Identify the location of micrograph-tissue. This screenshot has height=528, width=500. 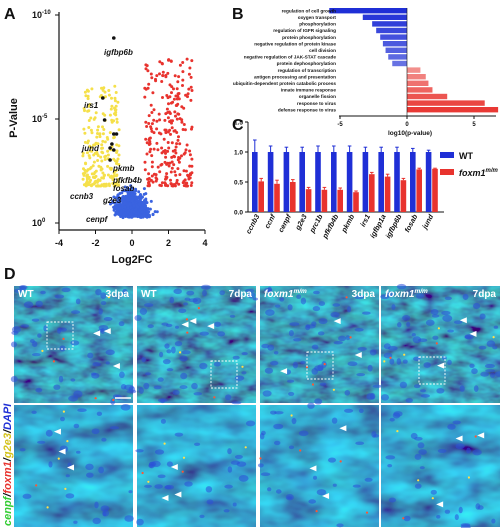
(319, 466).